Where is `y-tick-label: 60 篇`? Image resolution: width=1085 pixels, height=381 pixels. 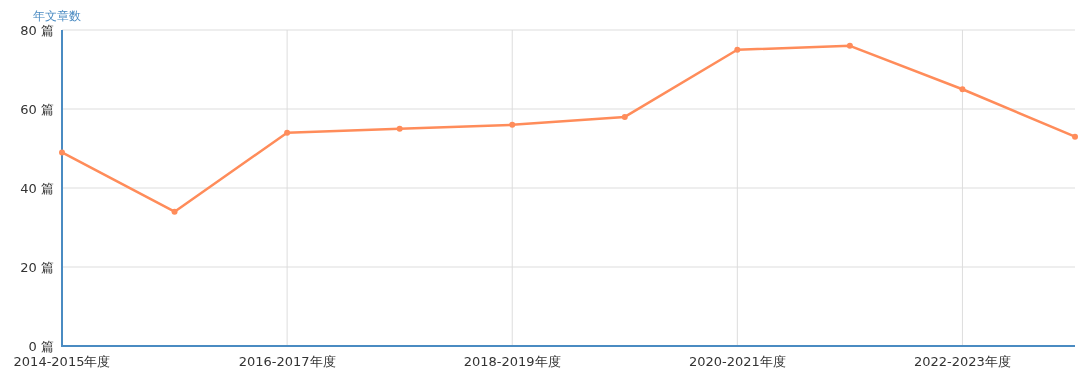 y-tick-label: 60 篇 is located at coordinates (37, 109).